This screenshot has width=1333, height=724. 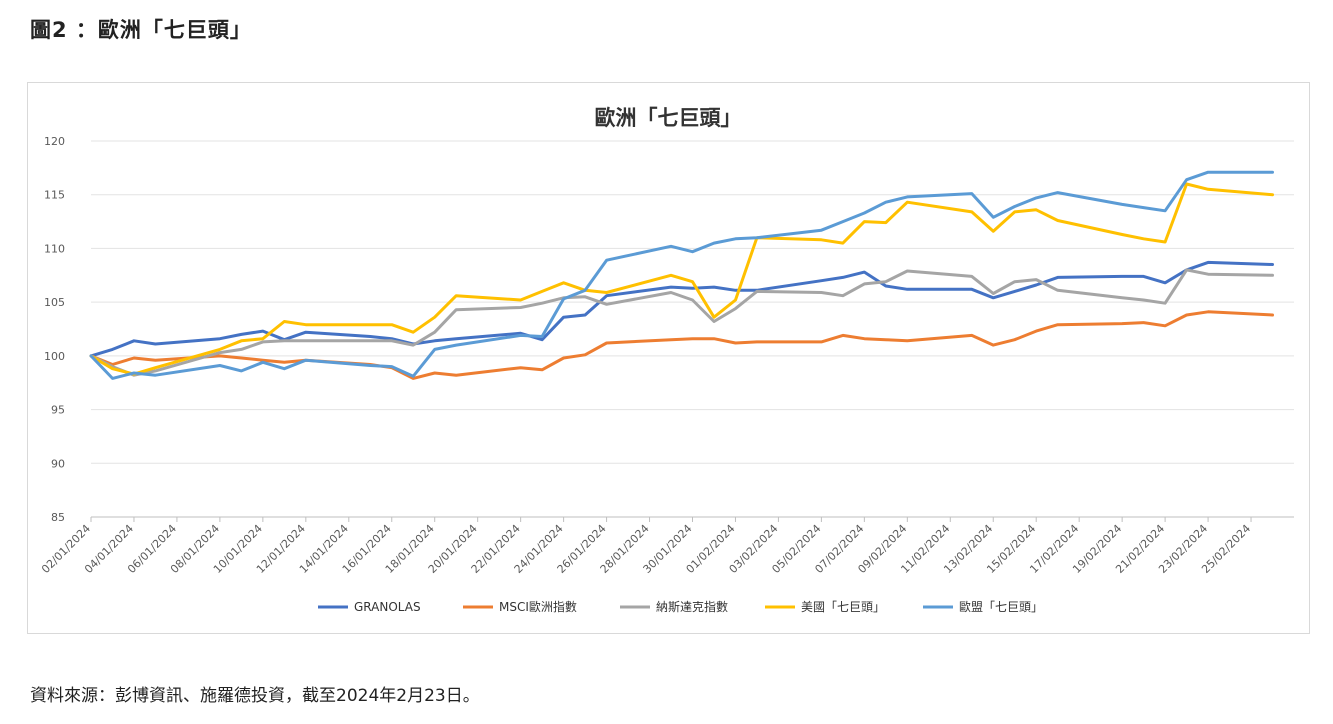 What do you see at coordinates (668, 118) in the screenshot?
I see `chart-title: 歐洲「七巨頭」` at bounding box center [668, 118].